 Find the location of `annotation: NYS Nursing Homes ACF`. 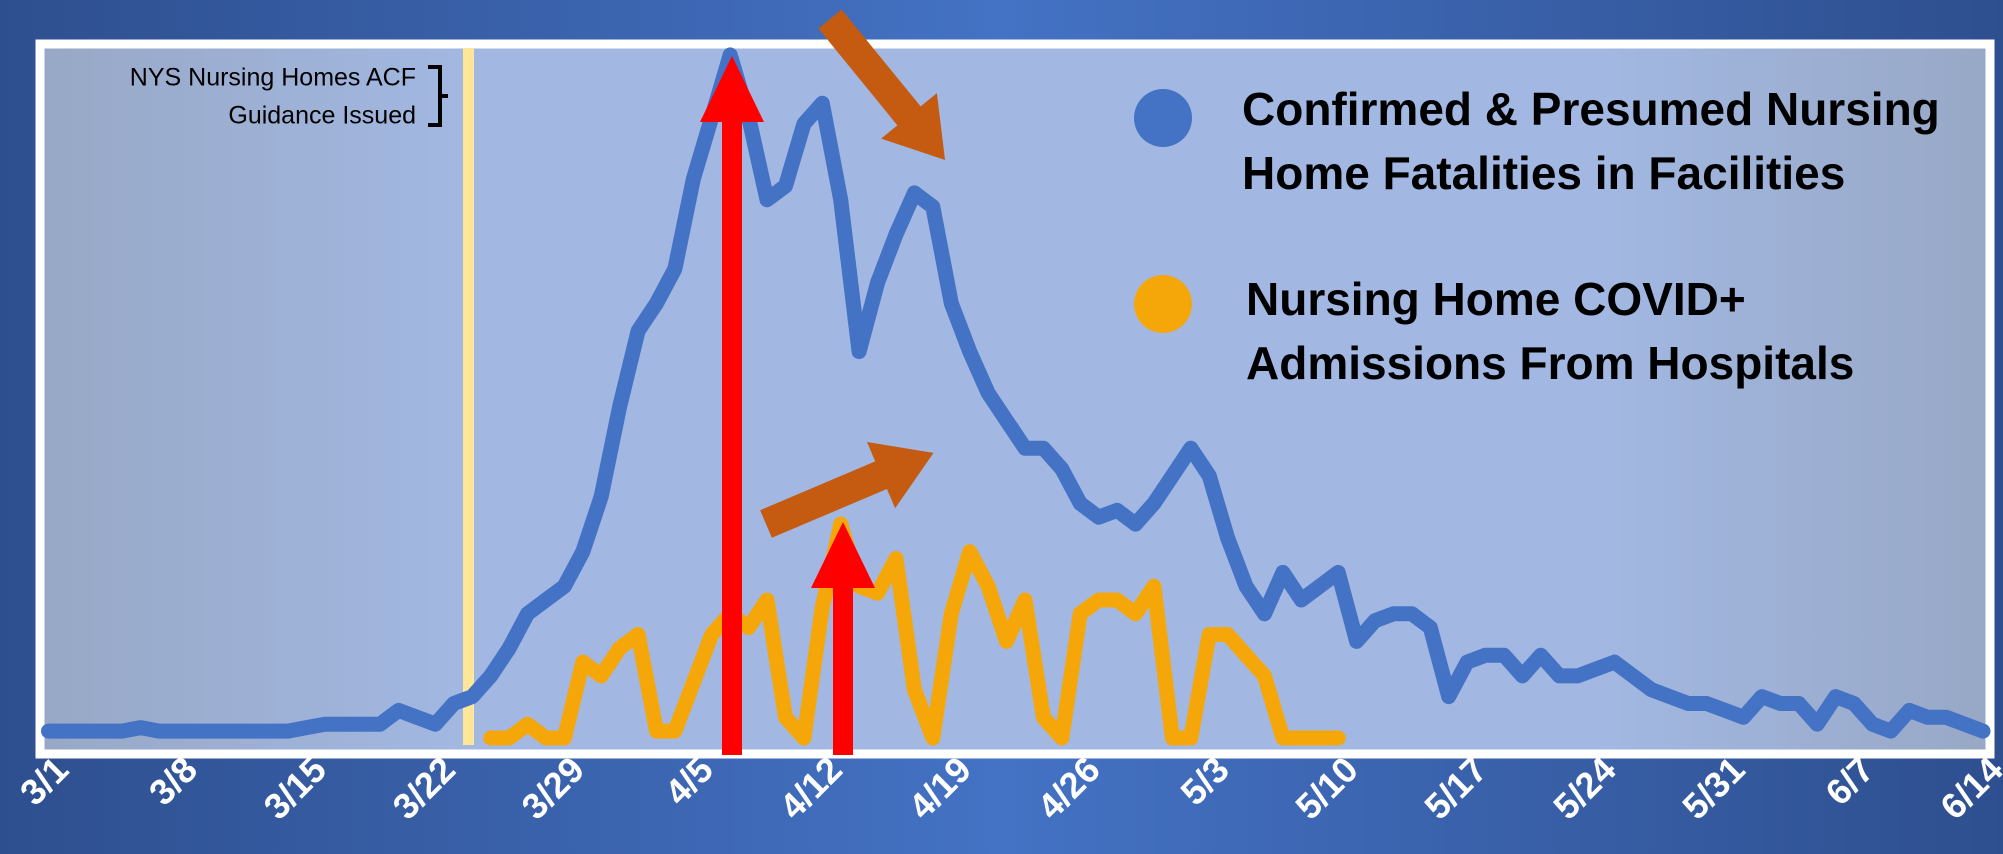

annotation: NYS Nursing Homes ACF is located at coordinates (273, 78).